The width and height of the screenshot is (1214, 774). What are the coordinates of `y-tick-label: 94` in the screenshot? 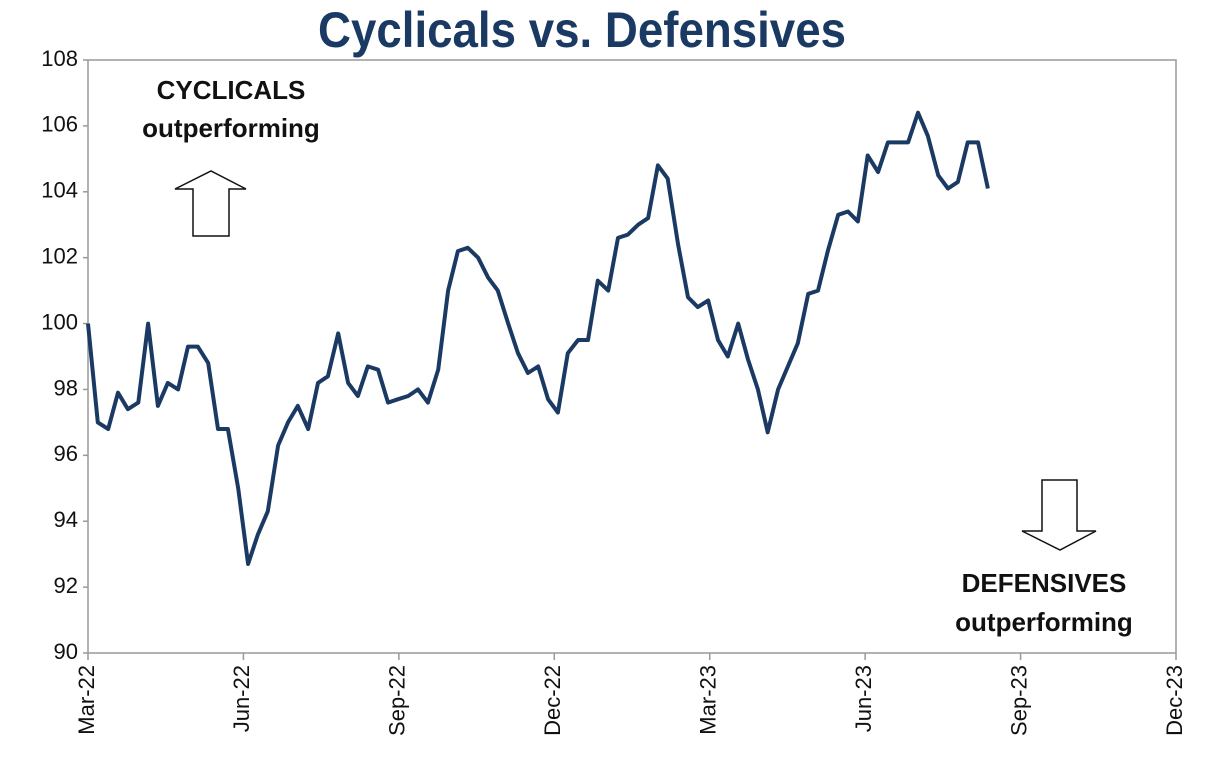 It's located at (66, 519).